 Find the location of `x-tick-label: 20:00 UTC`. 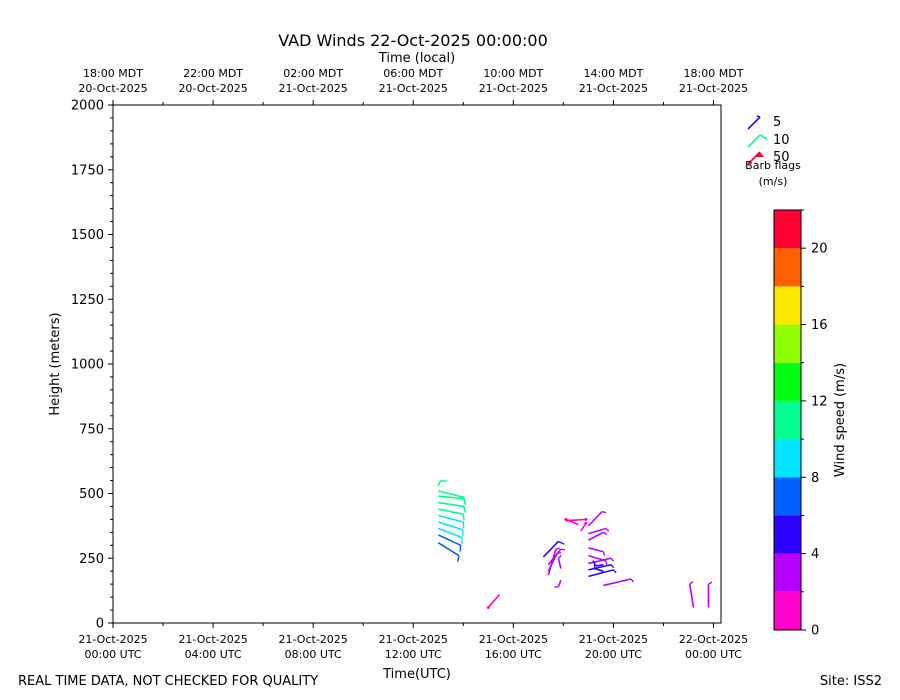

x-tick-label: 20:00 UTC is located at coordinates (613, 654).